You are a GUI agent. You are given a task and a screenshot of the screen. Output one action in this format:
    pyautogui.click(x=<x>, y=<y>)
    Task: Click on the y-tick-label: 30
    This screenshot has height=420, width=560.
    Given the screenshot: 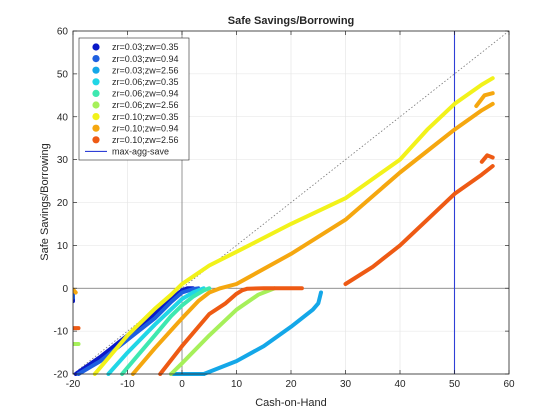 What is the action you would take?
    pyautogui.click(x=63, y=160)
    